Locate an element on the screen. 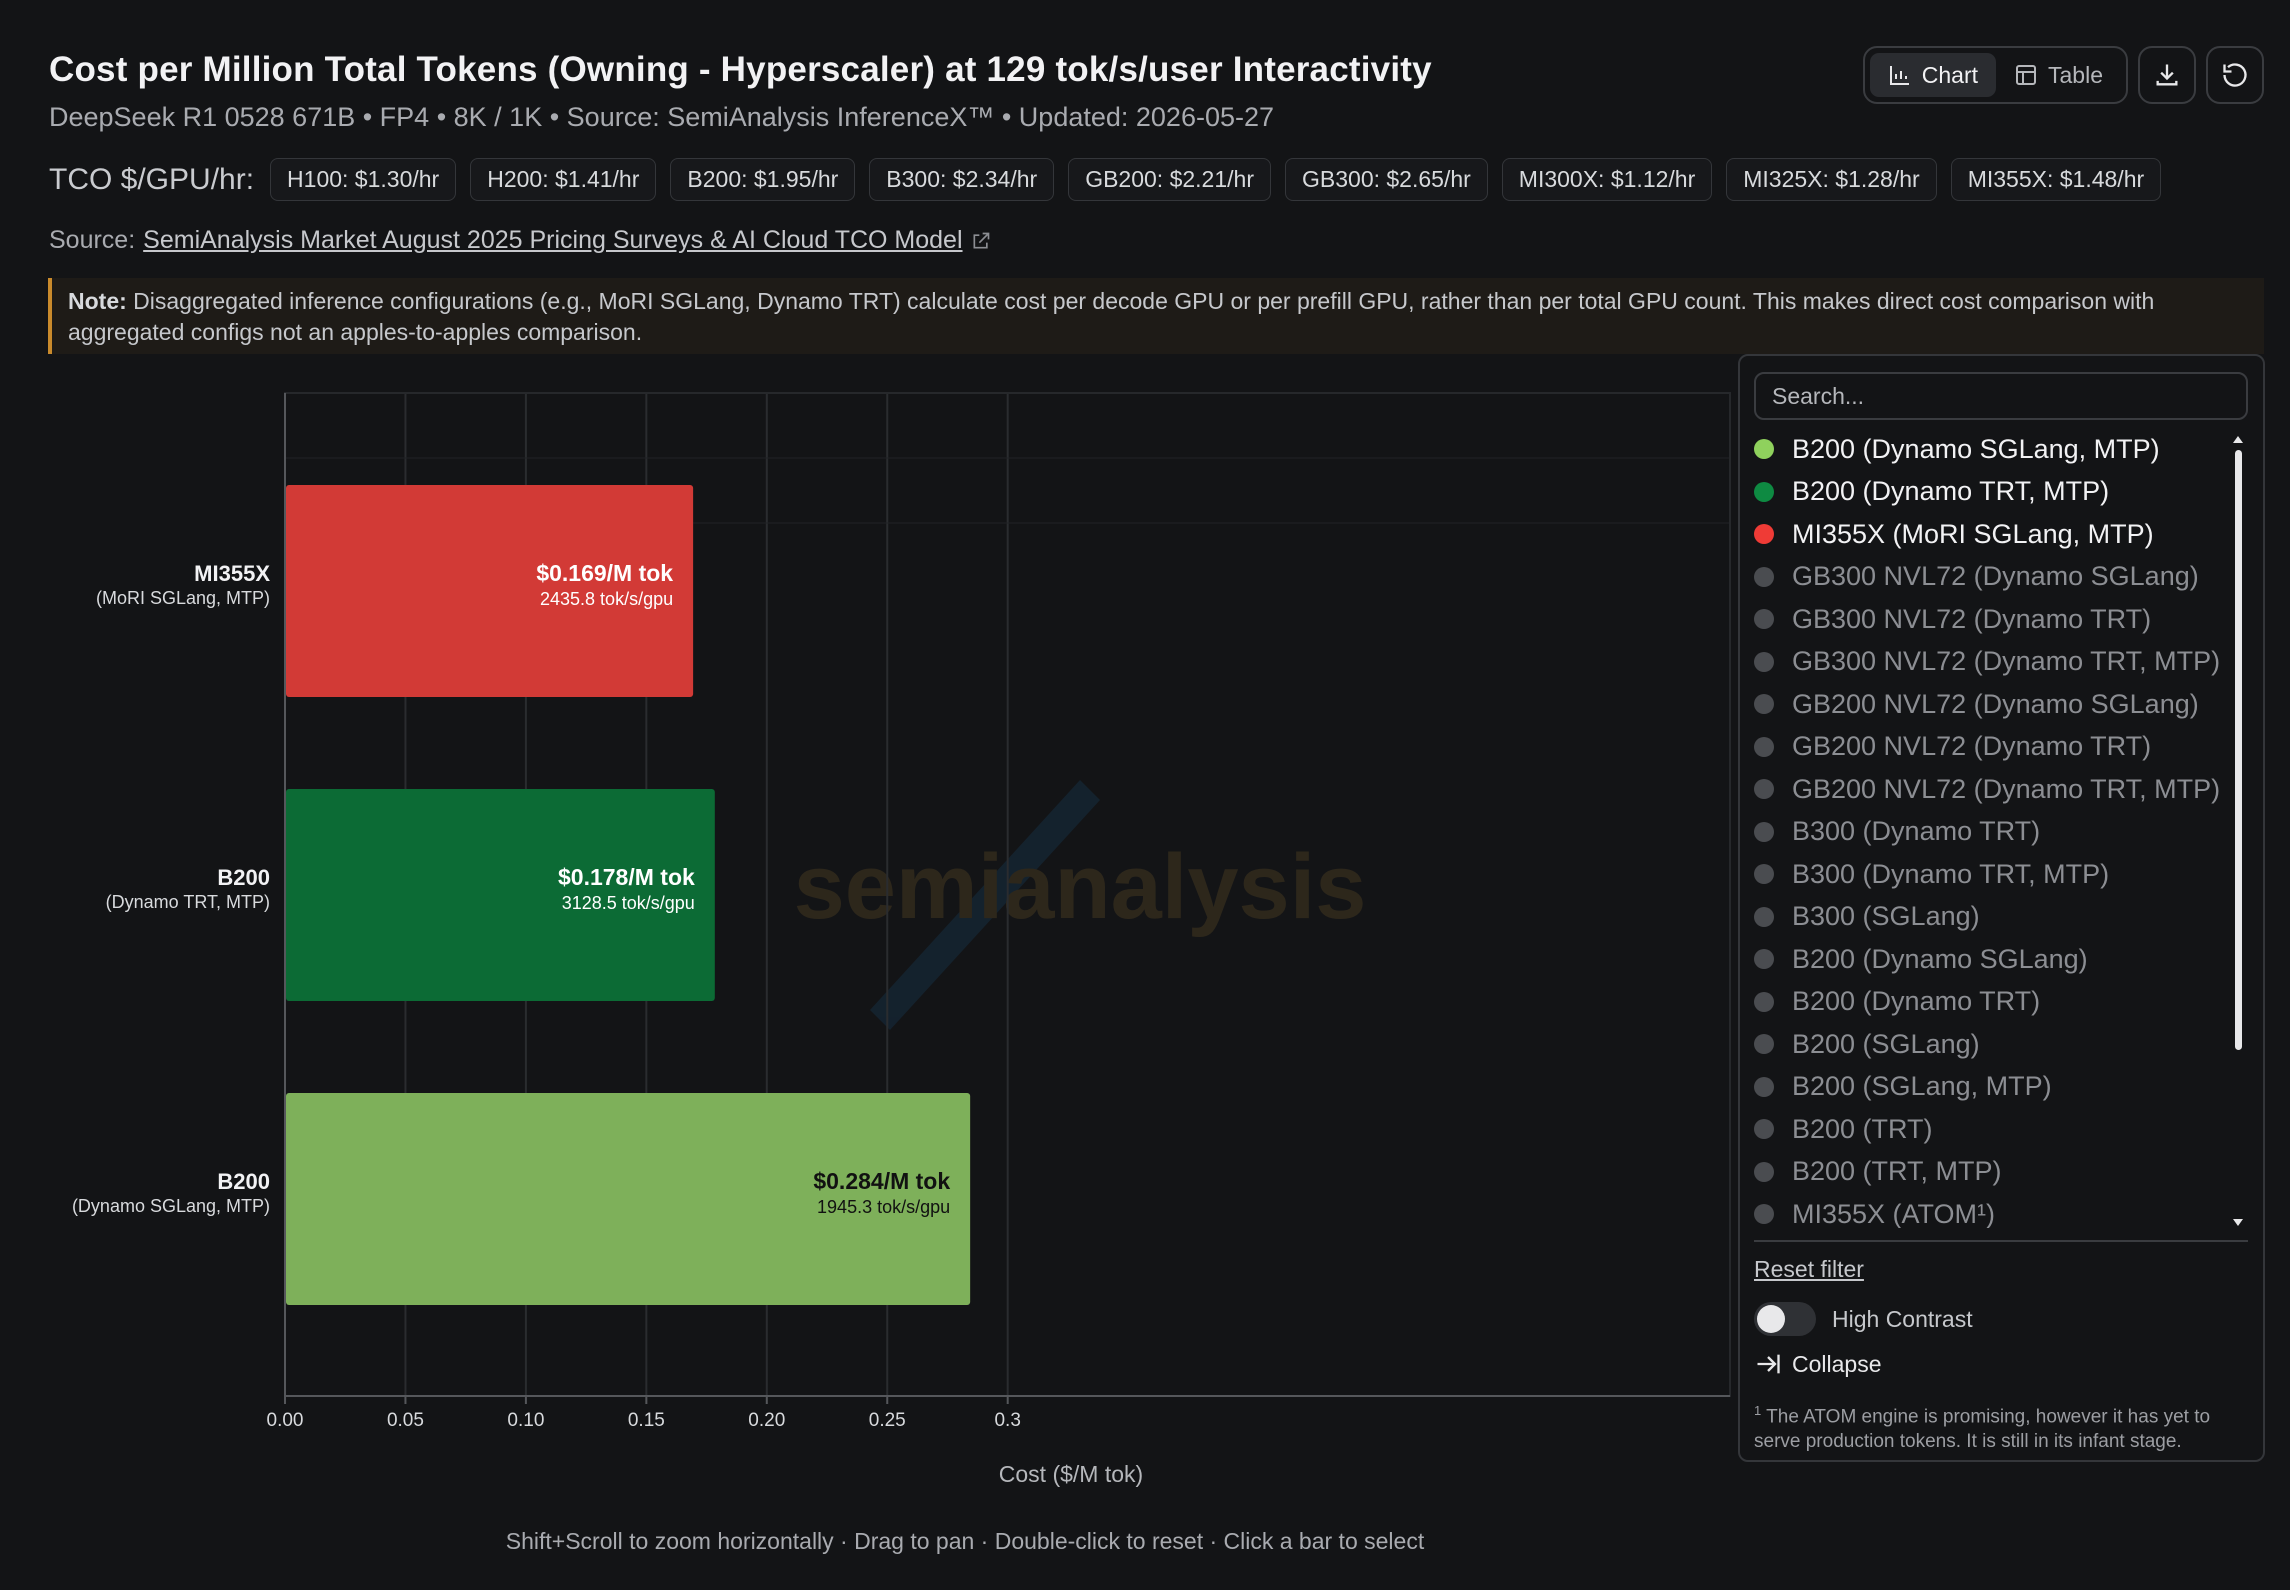  bar-throughput-label: 2435.8 tok/s/gpu is located at coordinates (606, 599).